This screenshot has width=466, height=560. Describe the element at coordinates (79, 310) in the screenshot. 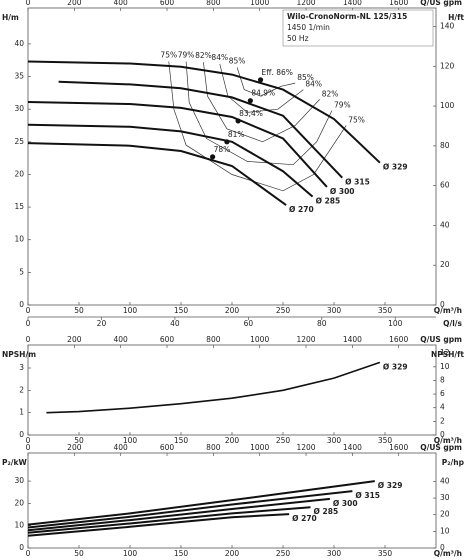

I see `x-tick-label: 50` at that location.